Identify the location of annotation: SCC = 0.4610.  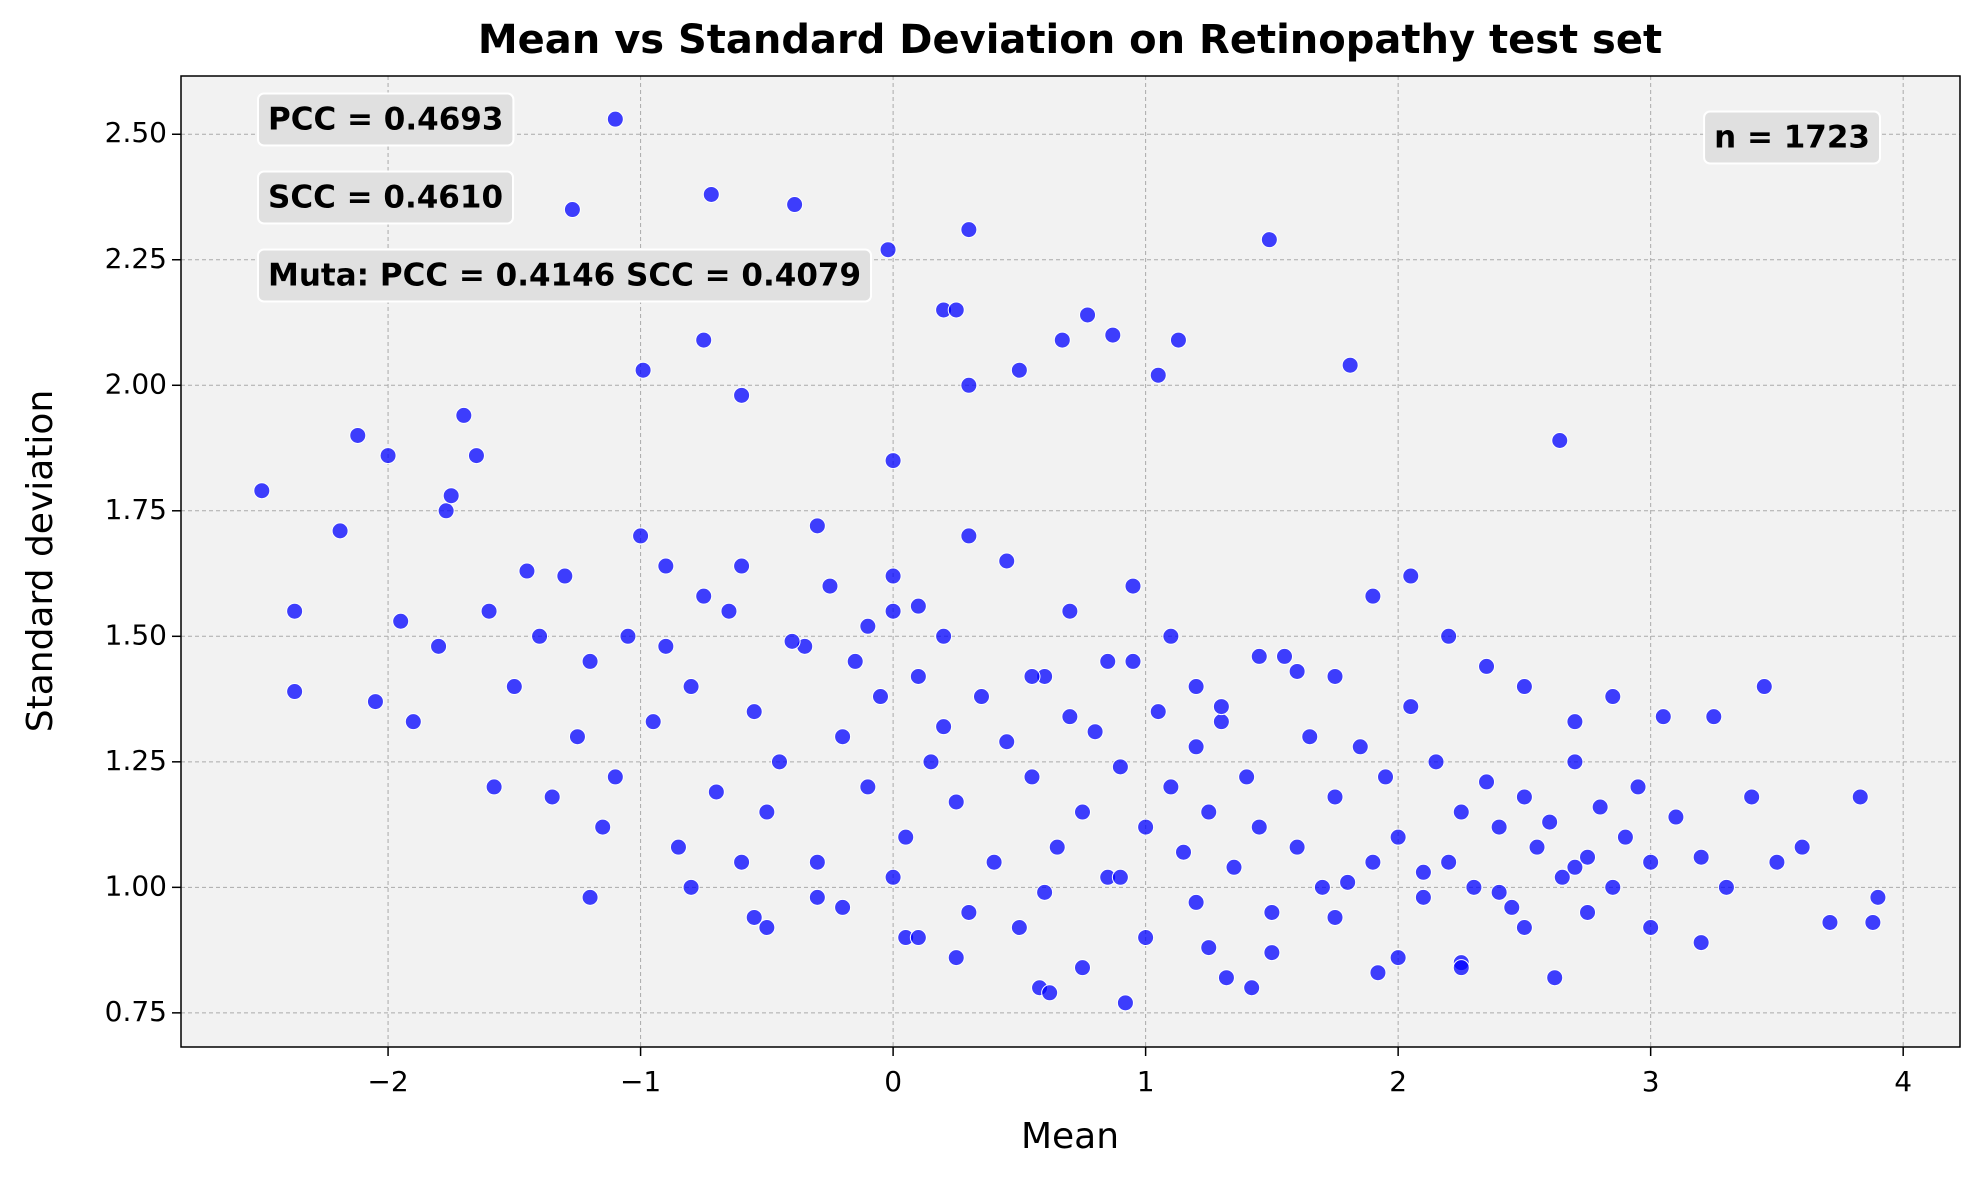
(386, 197).